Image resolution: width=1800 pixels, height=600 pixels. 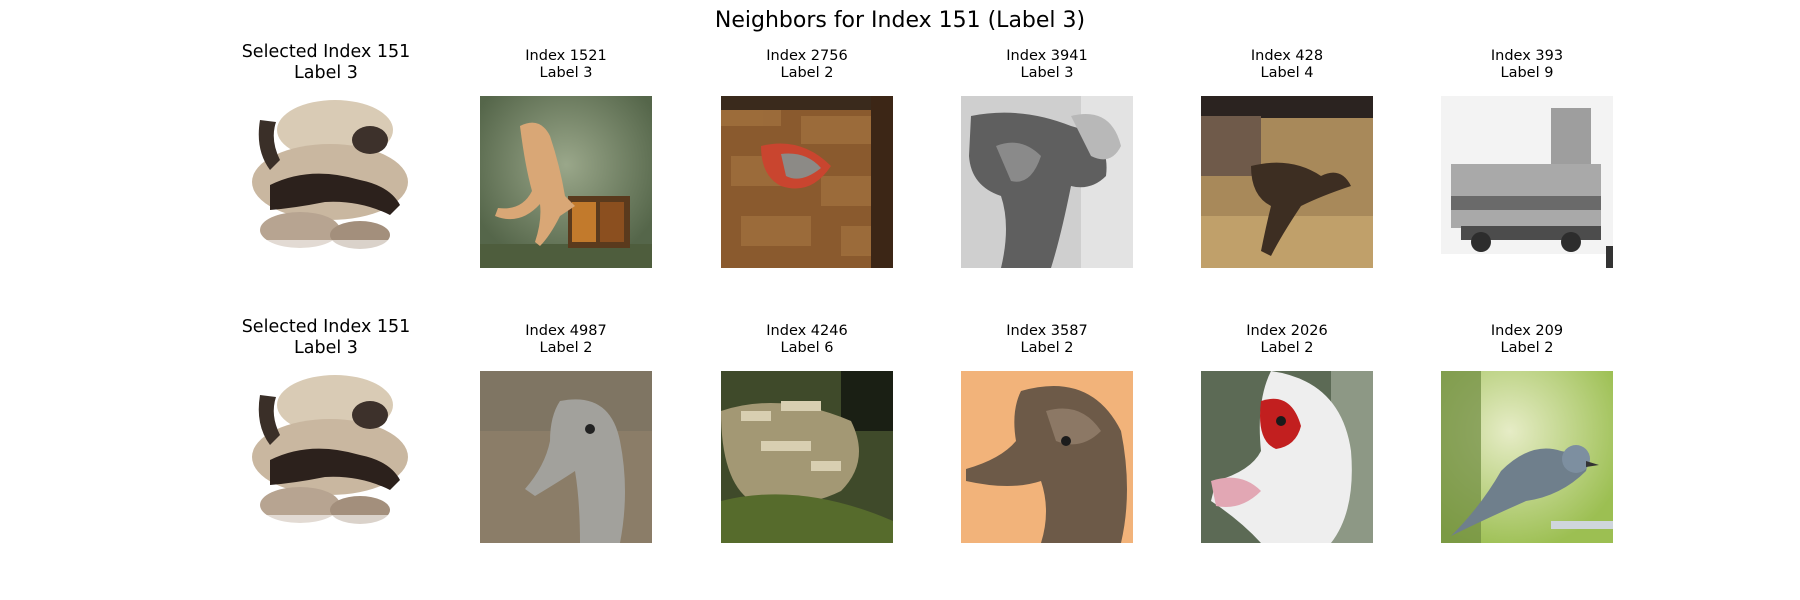 I want to click on neighbor-image-panel: Index 428 Label 4, so click(x=1287, y=158).